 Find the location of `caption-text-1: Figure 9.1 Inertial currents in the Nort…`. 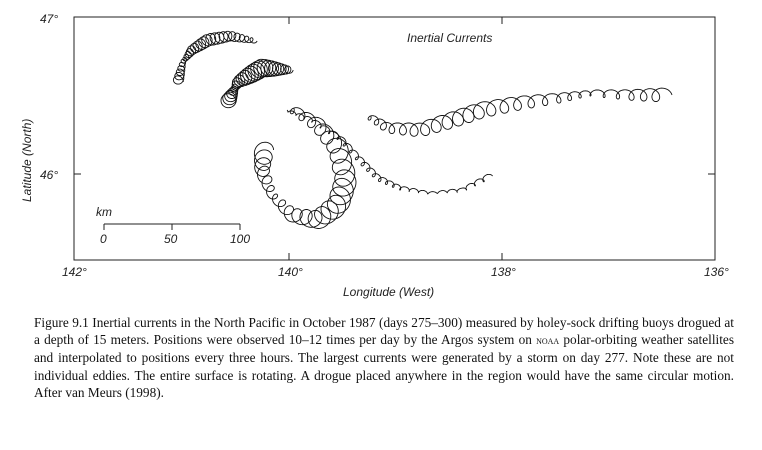

caption-text-1: Figure 9.1 Inertial currents in the Nort… is located at coordinates (384, 331).